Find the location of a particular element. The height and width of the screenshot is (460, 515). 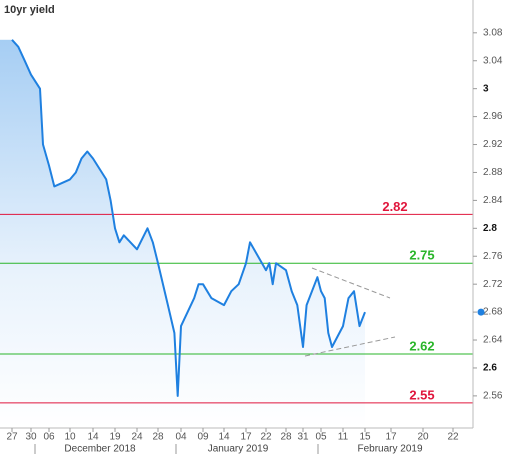

y-tick-label: 2.84 is located at coordinates (493, 200).